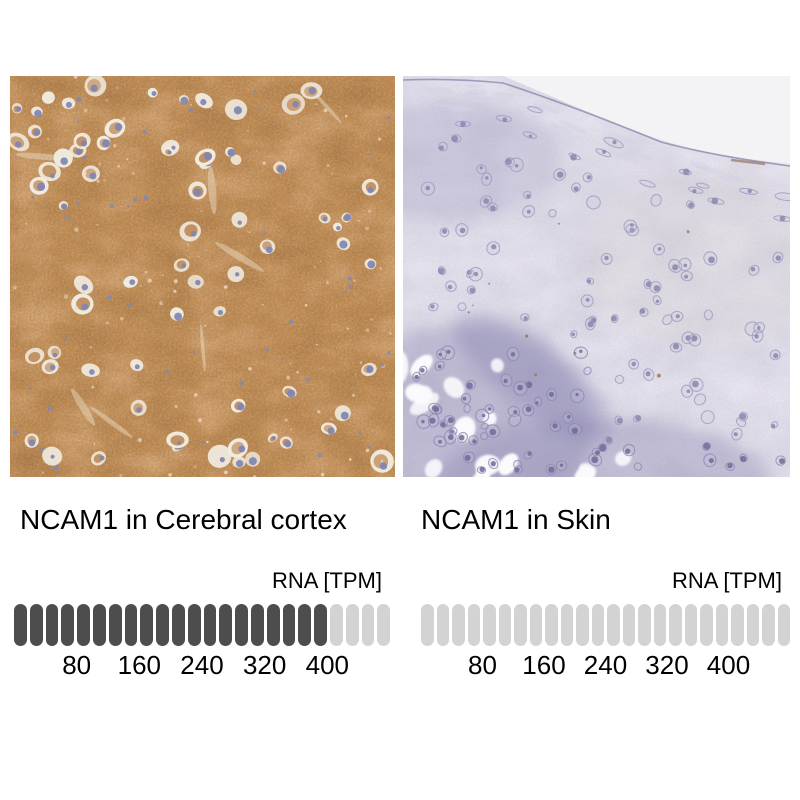 This screenshot has width=800, height=800. I want to click on rna-expression-chart-cerebral-cortex: RNA [TPM] 80 160 240 320 400, so click(202, 625).